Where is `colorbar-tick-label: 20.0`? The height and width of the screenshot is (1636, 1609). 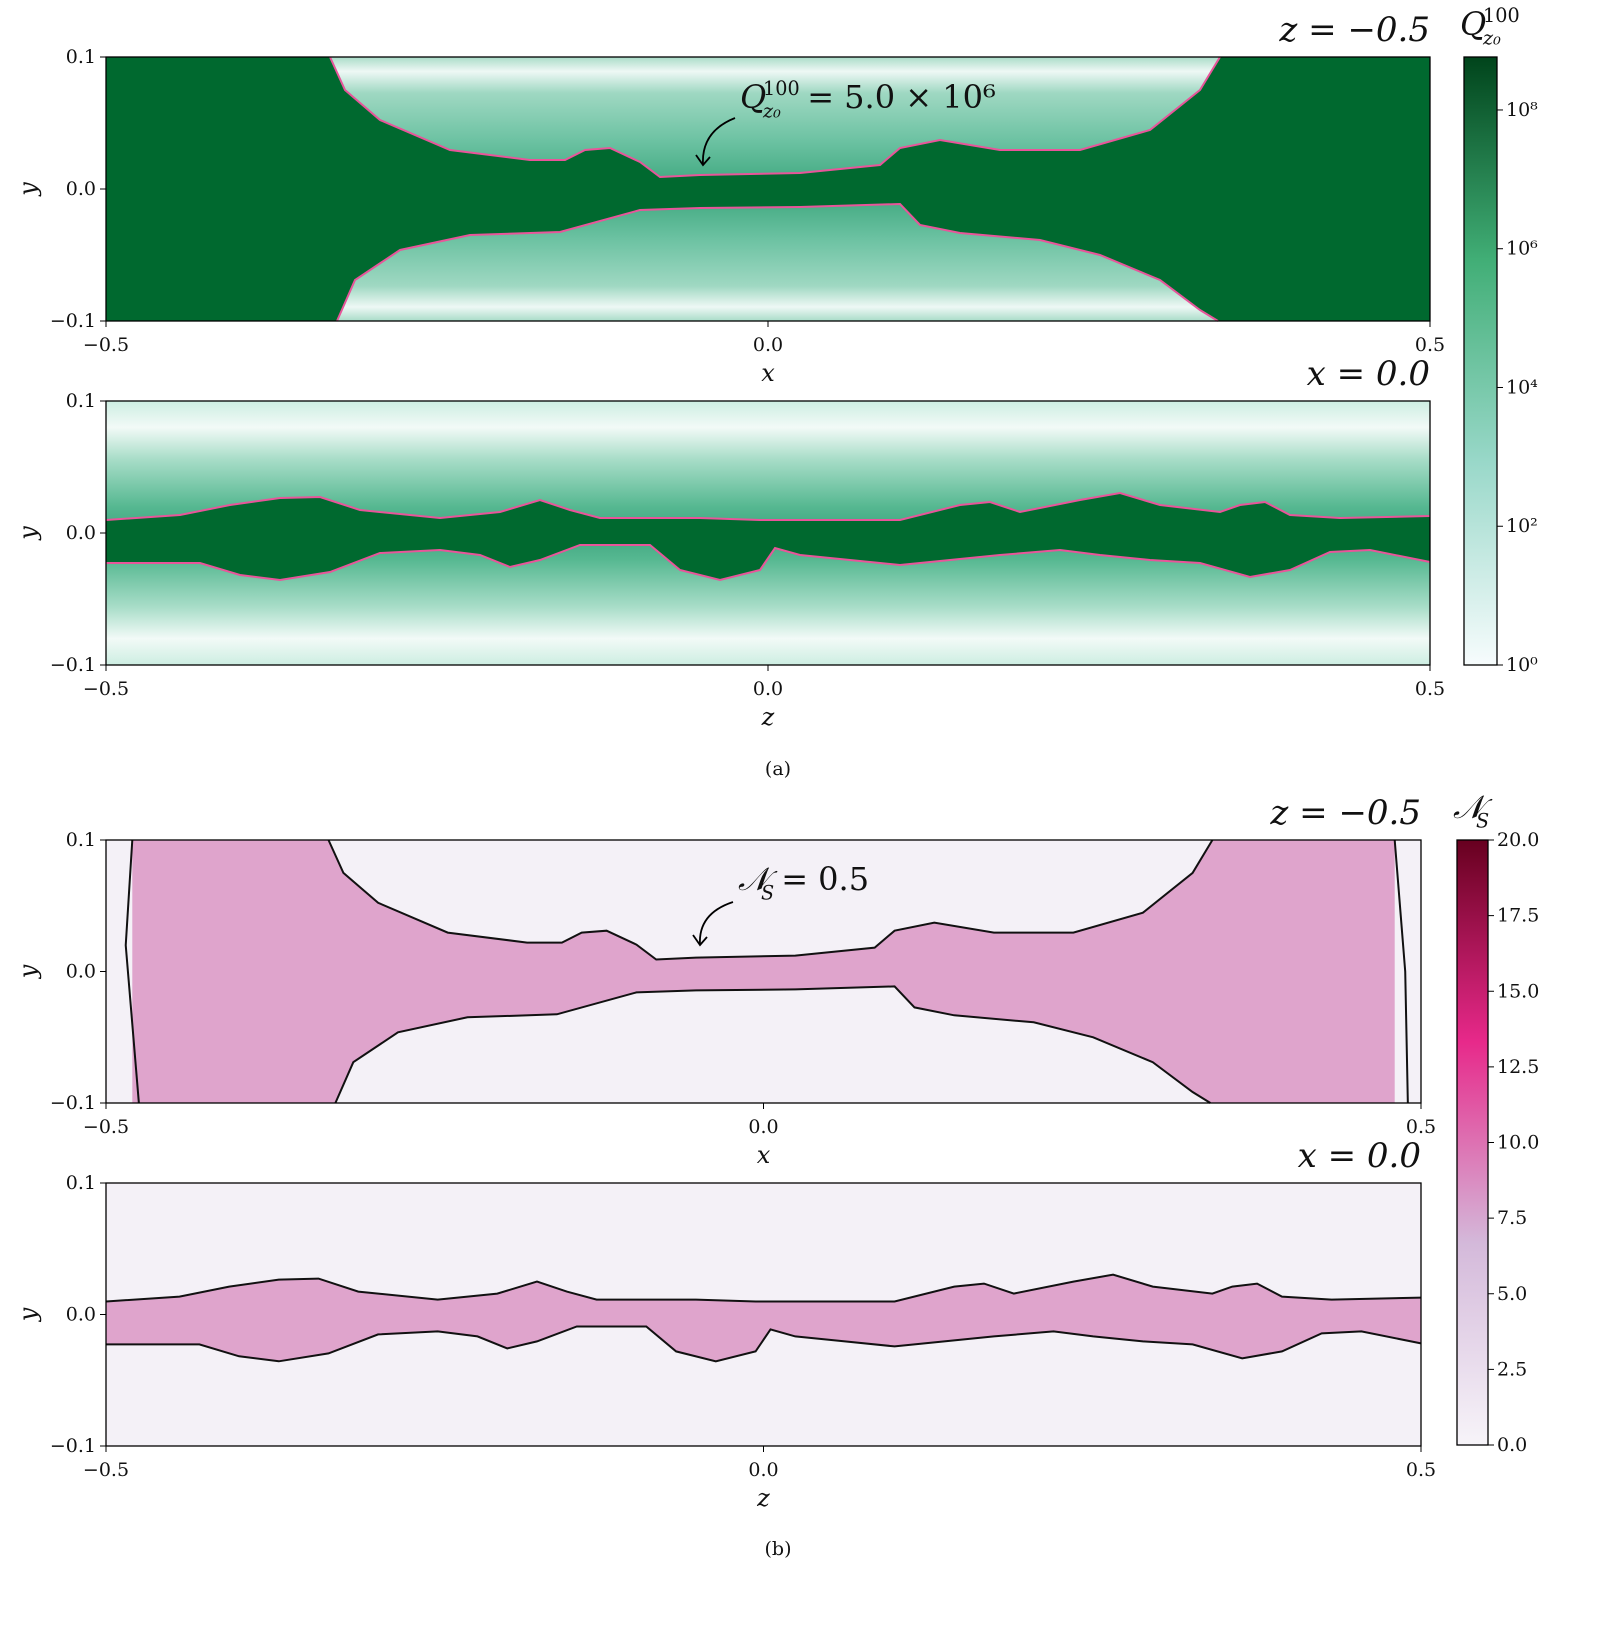
colorbar-tick-label: 20.0 is located at coordinates (1518, 840).